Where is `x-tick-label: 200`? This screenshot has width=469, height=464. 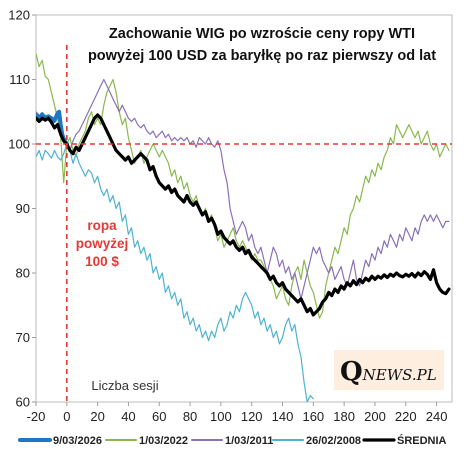 x-tick-label: 200 is located at coordinates (375, 416).